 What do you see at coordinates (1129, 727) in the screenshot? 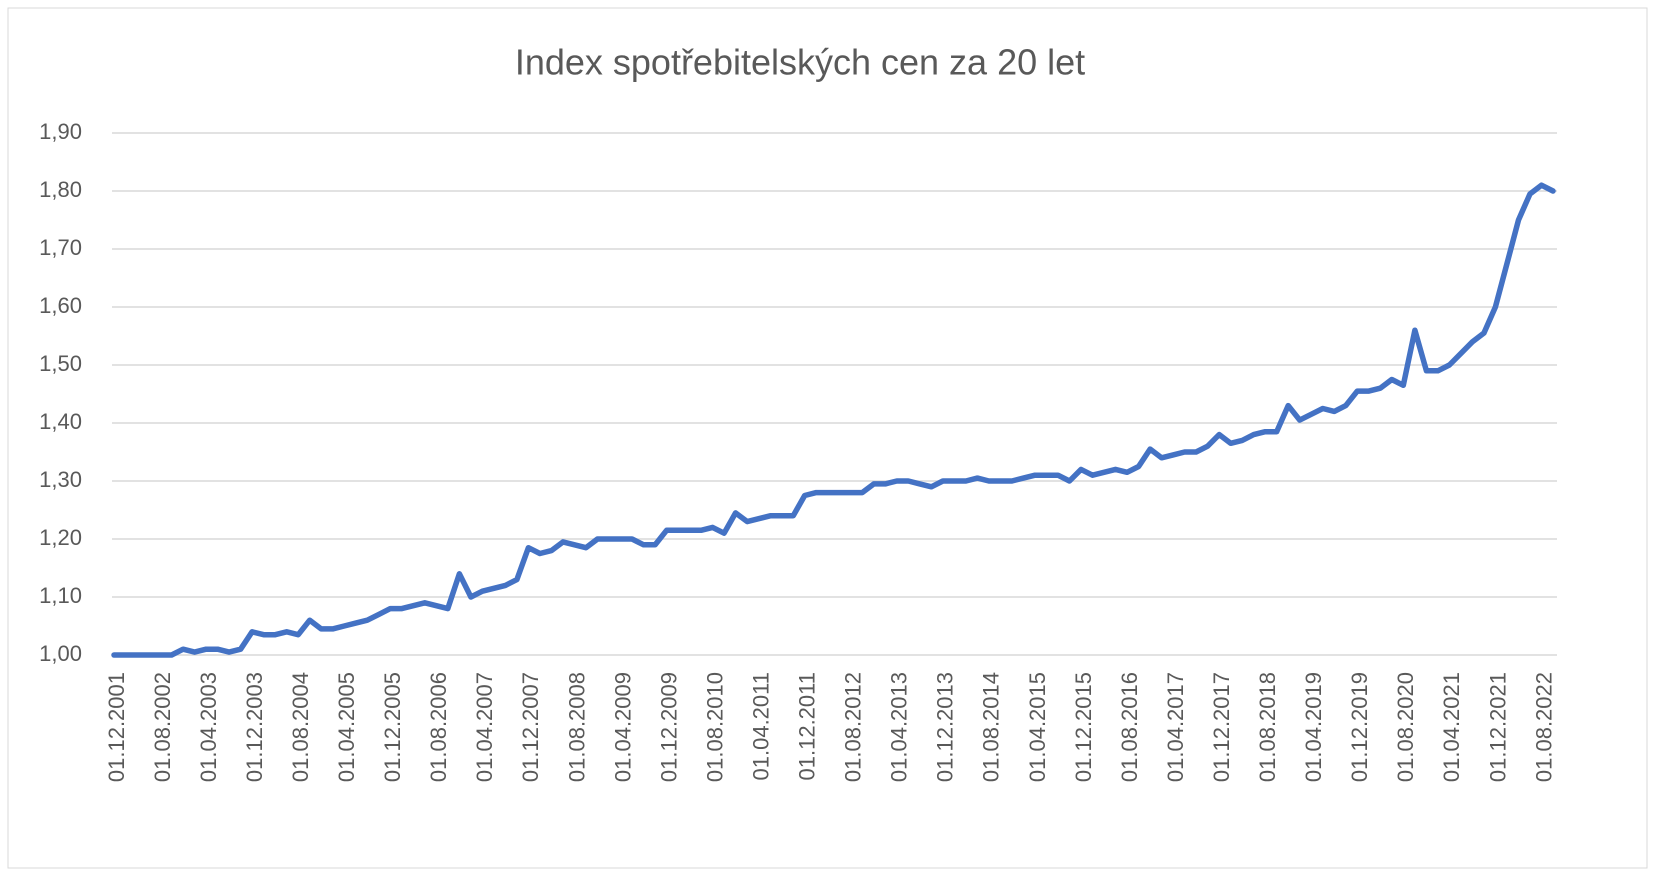
I see `x-tick-label: 01.08.2016` at bounding box center [1129, 727].